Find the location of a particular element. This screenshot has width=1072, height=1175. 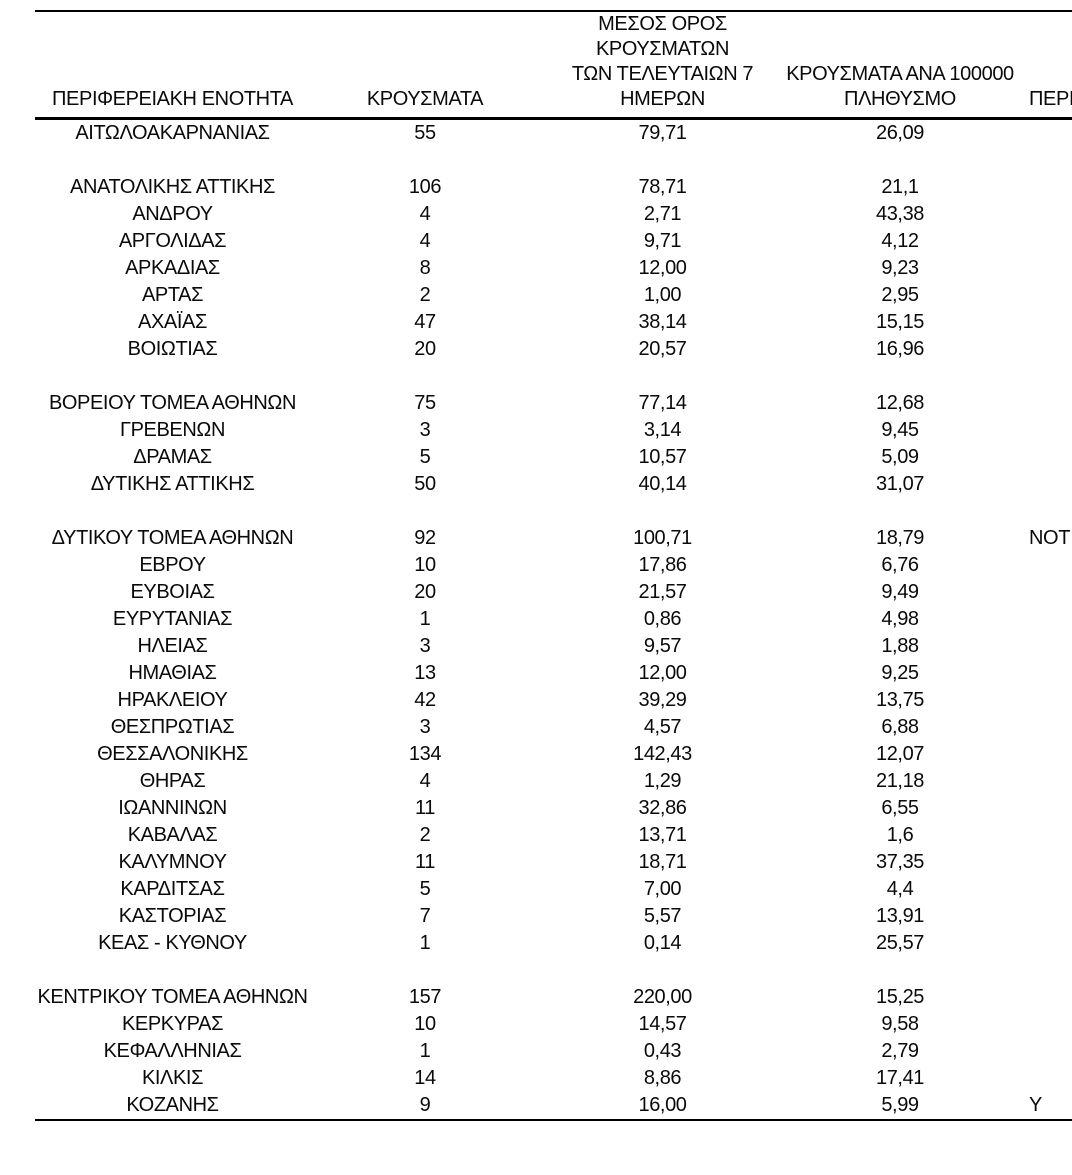

cell-cases: 75 is located at coordinates (425, 403).